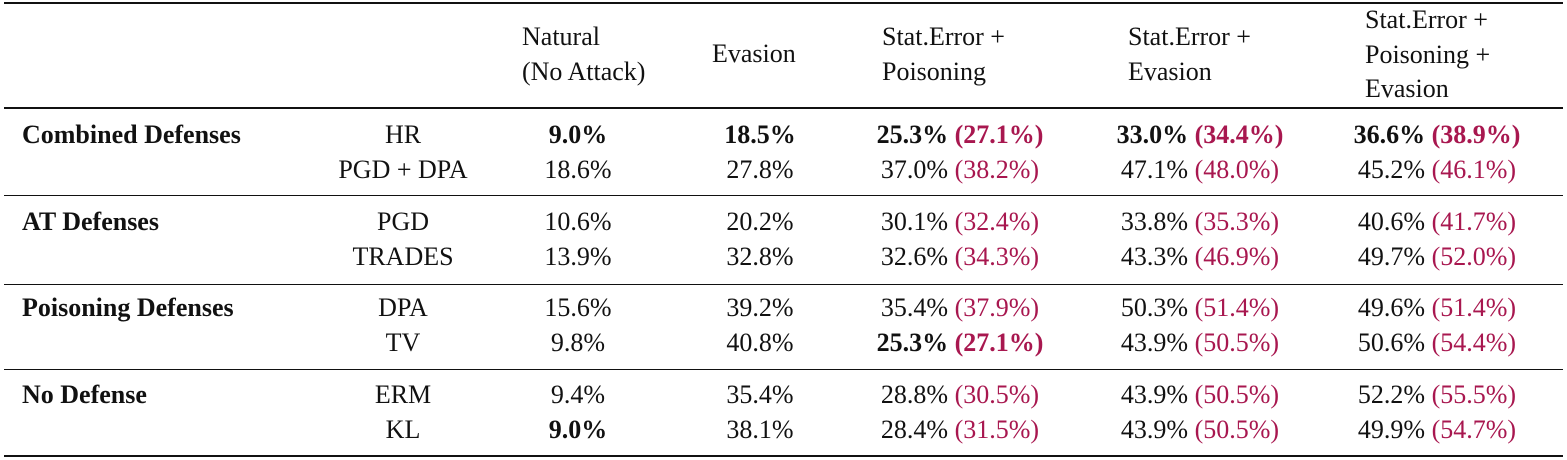 The width and height of the screenshot is (1567, 460). Describe the element at coordinates (1391, 429) in the screenshot. I see `cell-value: 49.9%` at that location.